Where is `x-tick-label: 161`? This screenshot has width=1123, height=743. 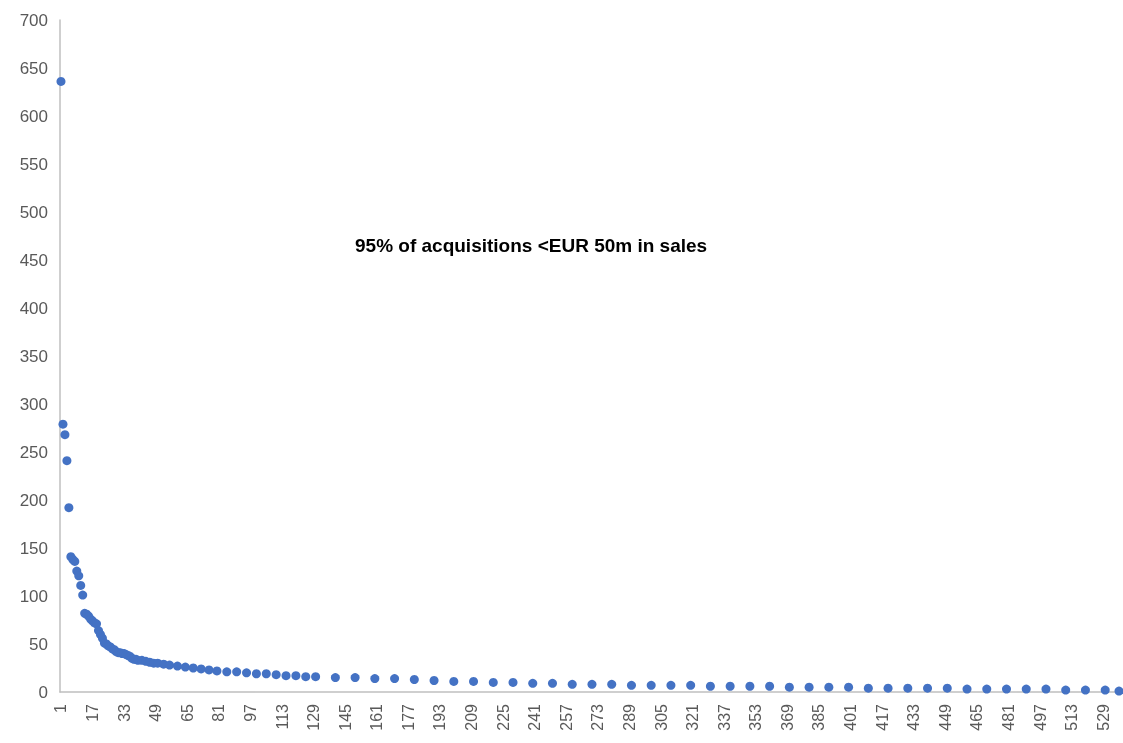 x-tick-label: 161 is located at coordinates (377, 717).